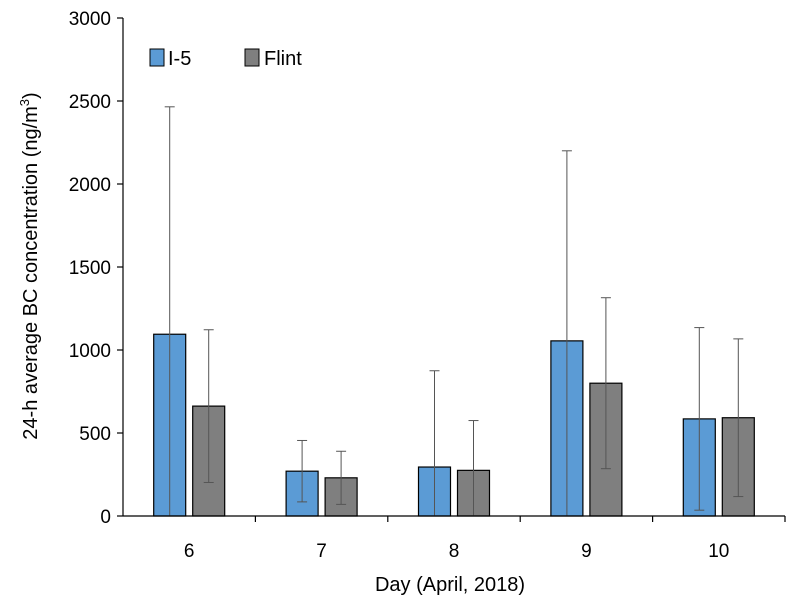  Describe the element at coordinates (90, 19) in the screenshot. I see `y-tick-label-3000: 3000` at that location.